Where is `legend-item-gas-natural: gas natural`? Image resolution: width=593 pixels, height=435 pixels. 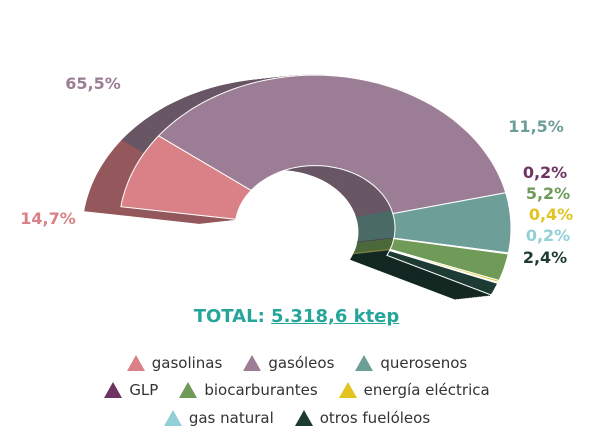 legend-item-gas-natural: gas natural is located at coordinates (218, 418).